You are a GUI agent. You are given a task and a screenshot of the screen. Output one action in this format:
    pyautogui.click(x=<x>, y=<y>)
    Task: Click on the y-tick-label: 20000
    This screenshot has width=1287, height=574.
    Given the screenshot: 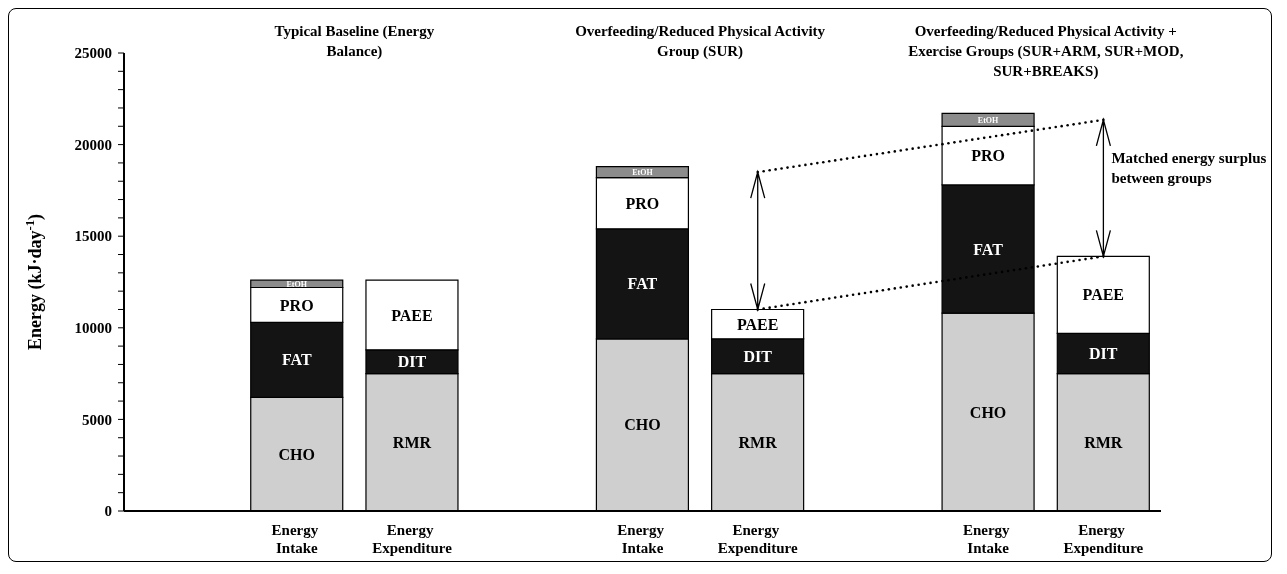 What is the action you would take?
    pyautogui.click(x=93, y=144)
    